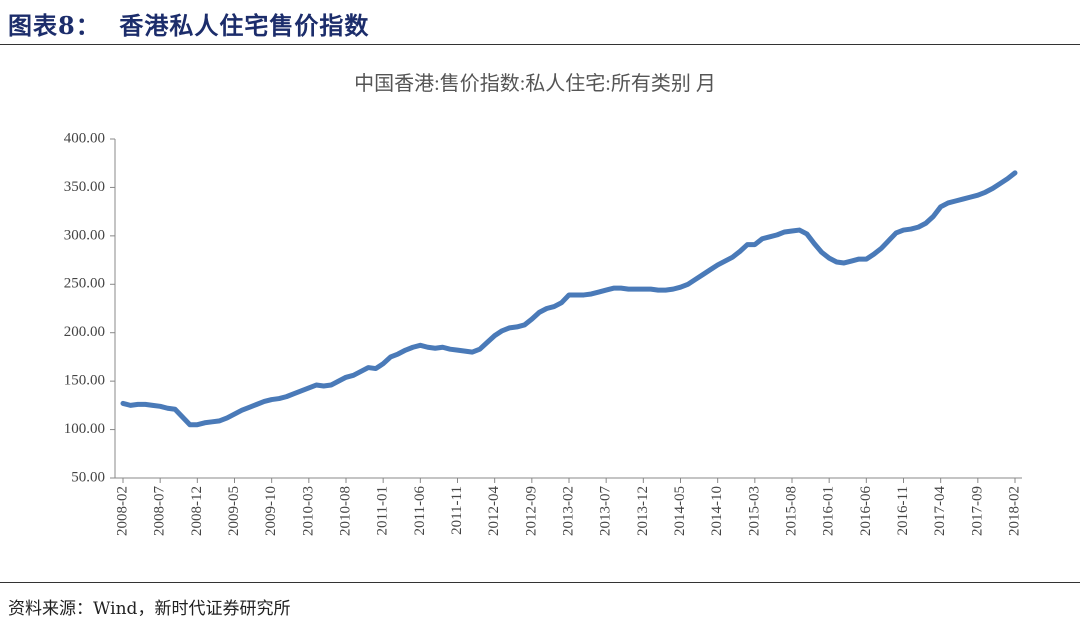 This screenshot has width=1080, height=625. What do you see at coordinates (88, 477) in the screenshot?
I see `y-tick-label: 50.00` at bounding box center [88, 477].